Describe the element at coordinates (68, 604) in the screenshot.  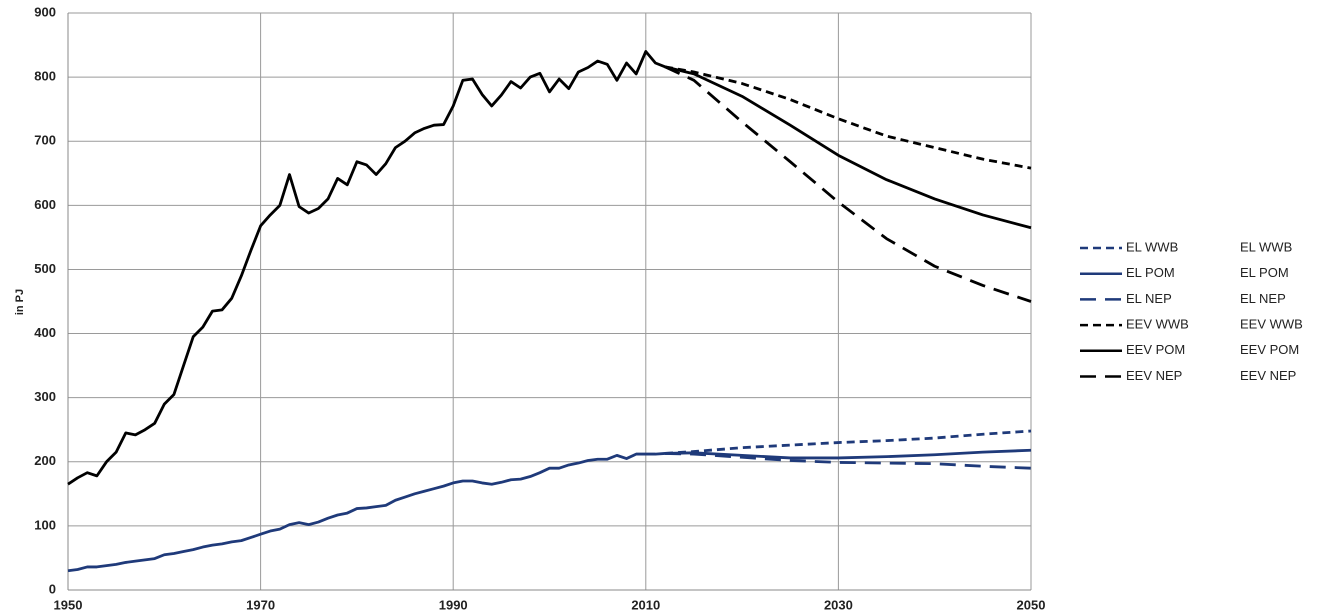
I see `x-tick-label: 1950` at that location.